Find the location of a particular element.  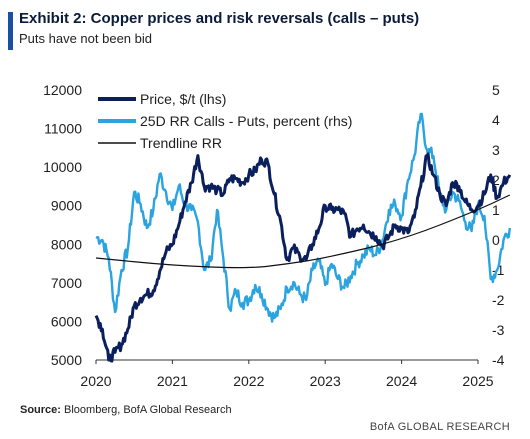

y-right-tick-label: 0 is located at coordinates (496, 240).